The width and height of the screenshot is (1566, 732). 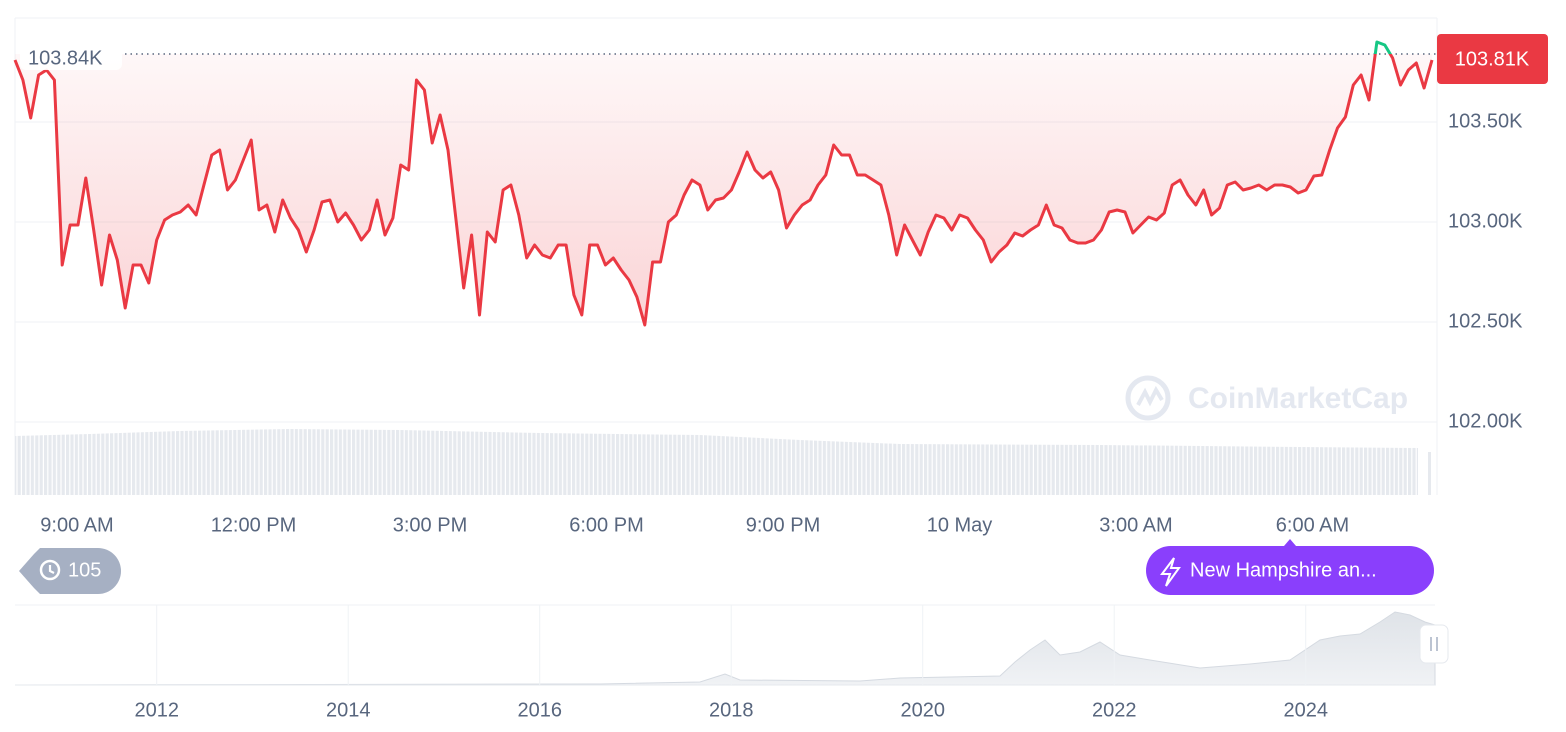 I want to click on history-count: 105, so click(x=84, y=570).